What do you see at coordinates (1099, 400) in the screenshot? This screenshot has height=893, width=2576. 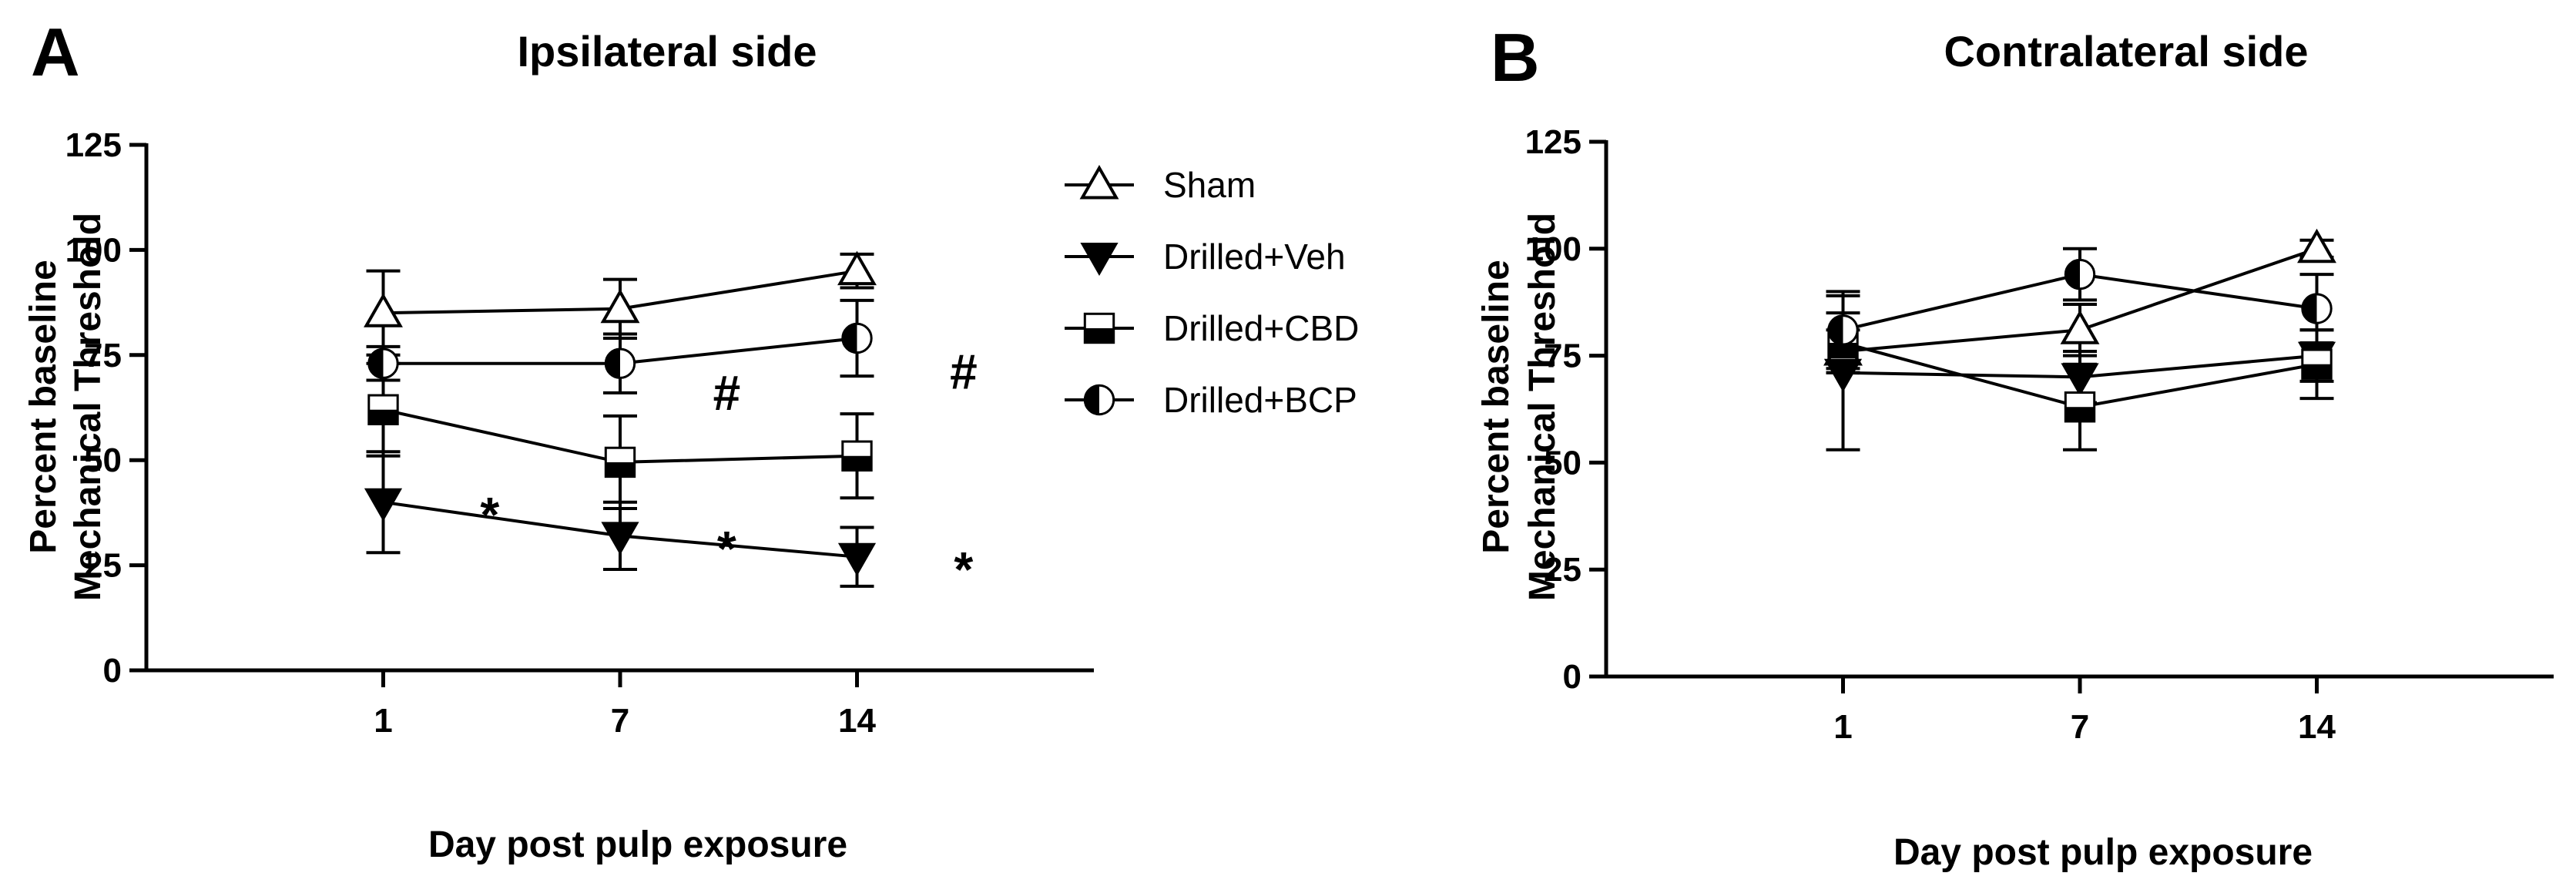 I see `legend-marker-bcp` at bounding box center [1099, 400].